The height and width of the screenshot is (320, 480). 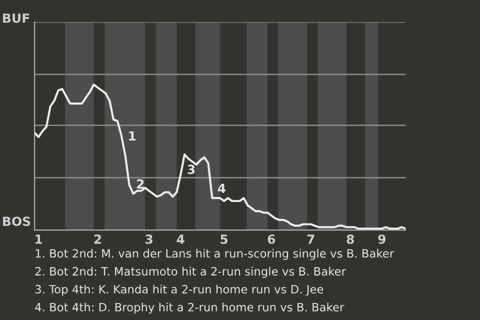 What do you see at coordinates (149, 239) in the screenshot?
I see `x-tick-label: 3` at bounding box center [149, 239].